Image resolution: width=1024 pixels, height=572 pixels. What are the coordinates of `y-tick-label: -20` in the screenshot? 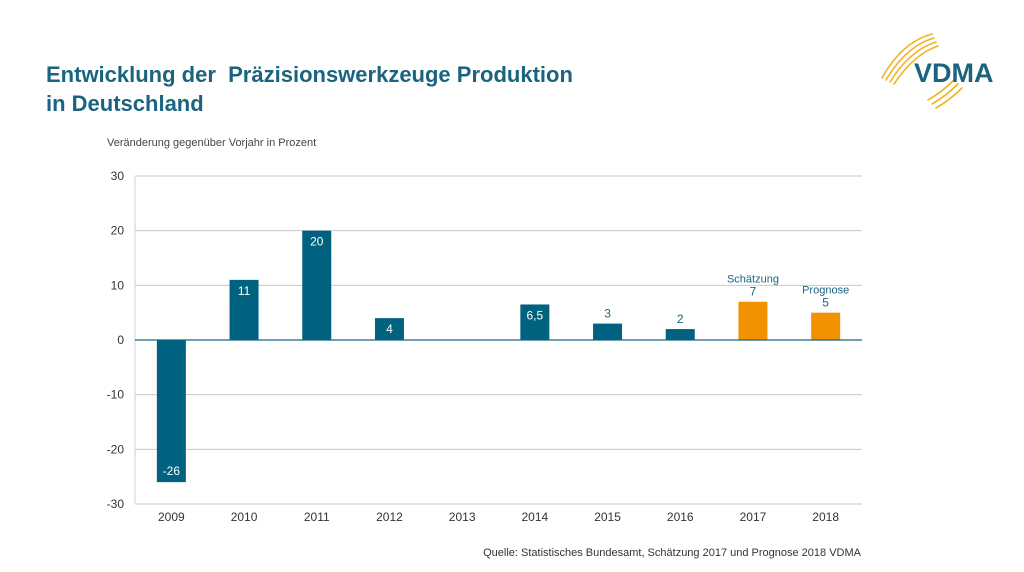 It's located at (116, 449).